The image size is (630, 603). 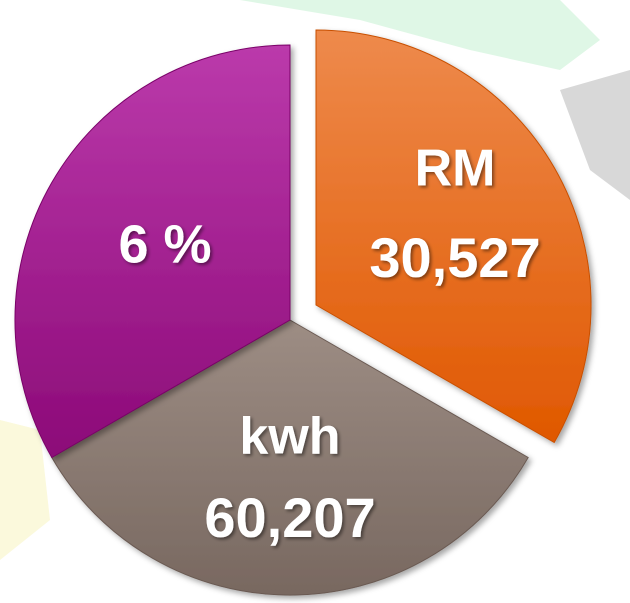 I want to click on segment-value: 30,527, so click(x=454, y=257).